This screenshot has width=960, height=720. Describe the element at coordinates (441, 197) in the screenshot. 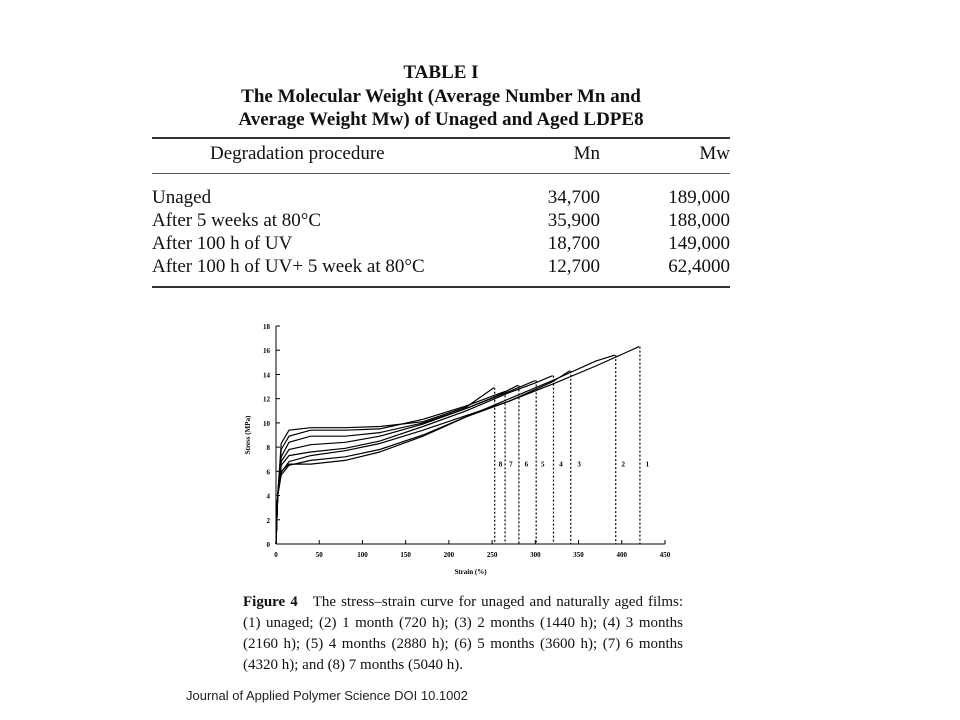

I see `table-row: Unaged 34,700 189,000` at that location.